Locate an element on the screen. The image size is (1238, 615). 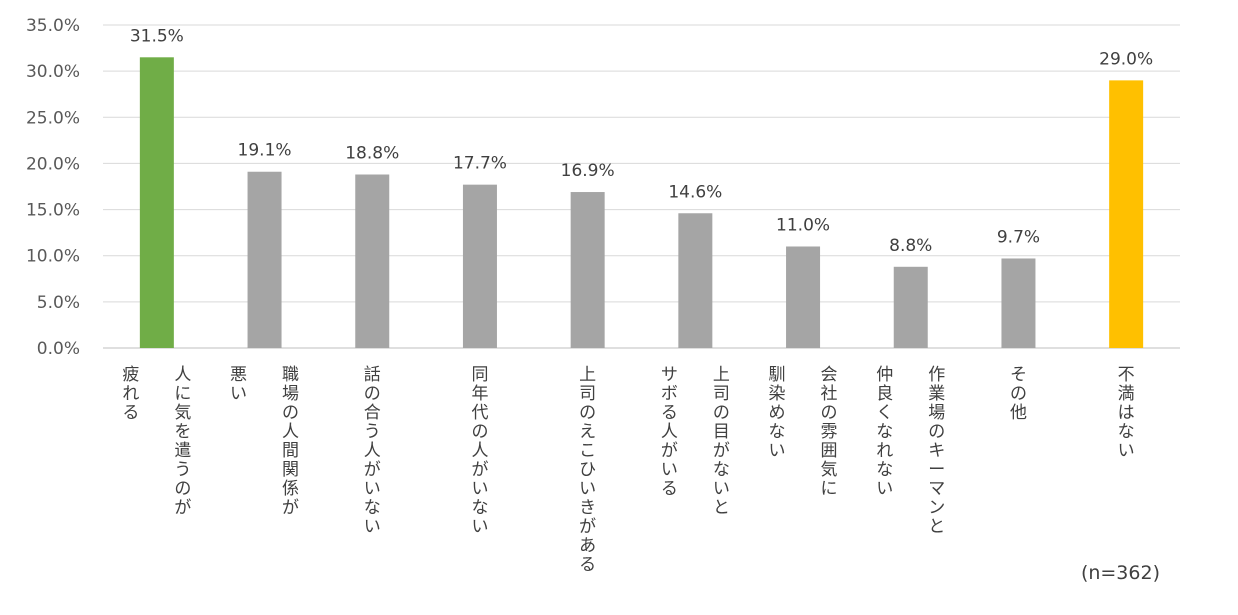
category-label-char: 社 is located at coordinates (829, 394).